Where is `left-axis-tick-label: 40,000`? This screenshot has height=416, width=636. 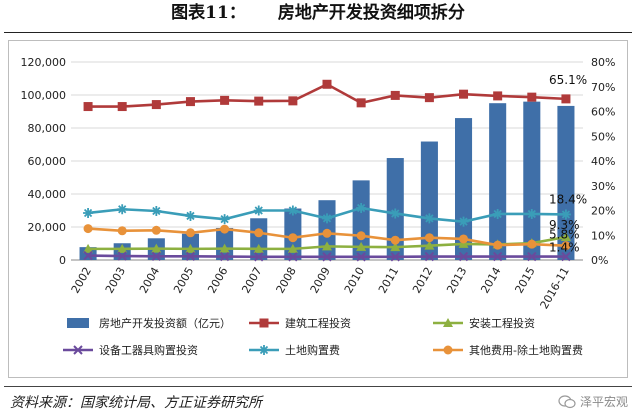 left-axis-tick-label: 40,000 is located at coordinates (47, 194).